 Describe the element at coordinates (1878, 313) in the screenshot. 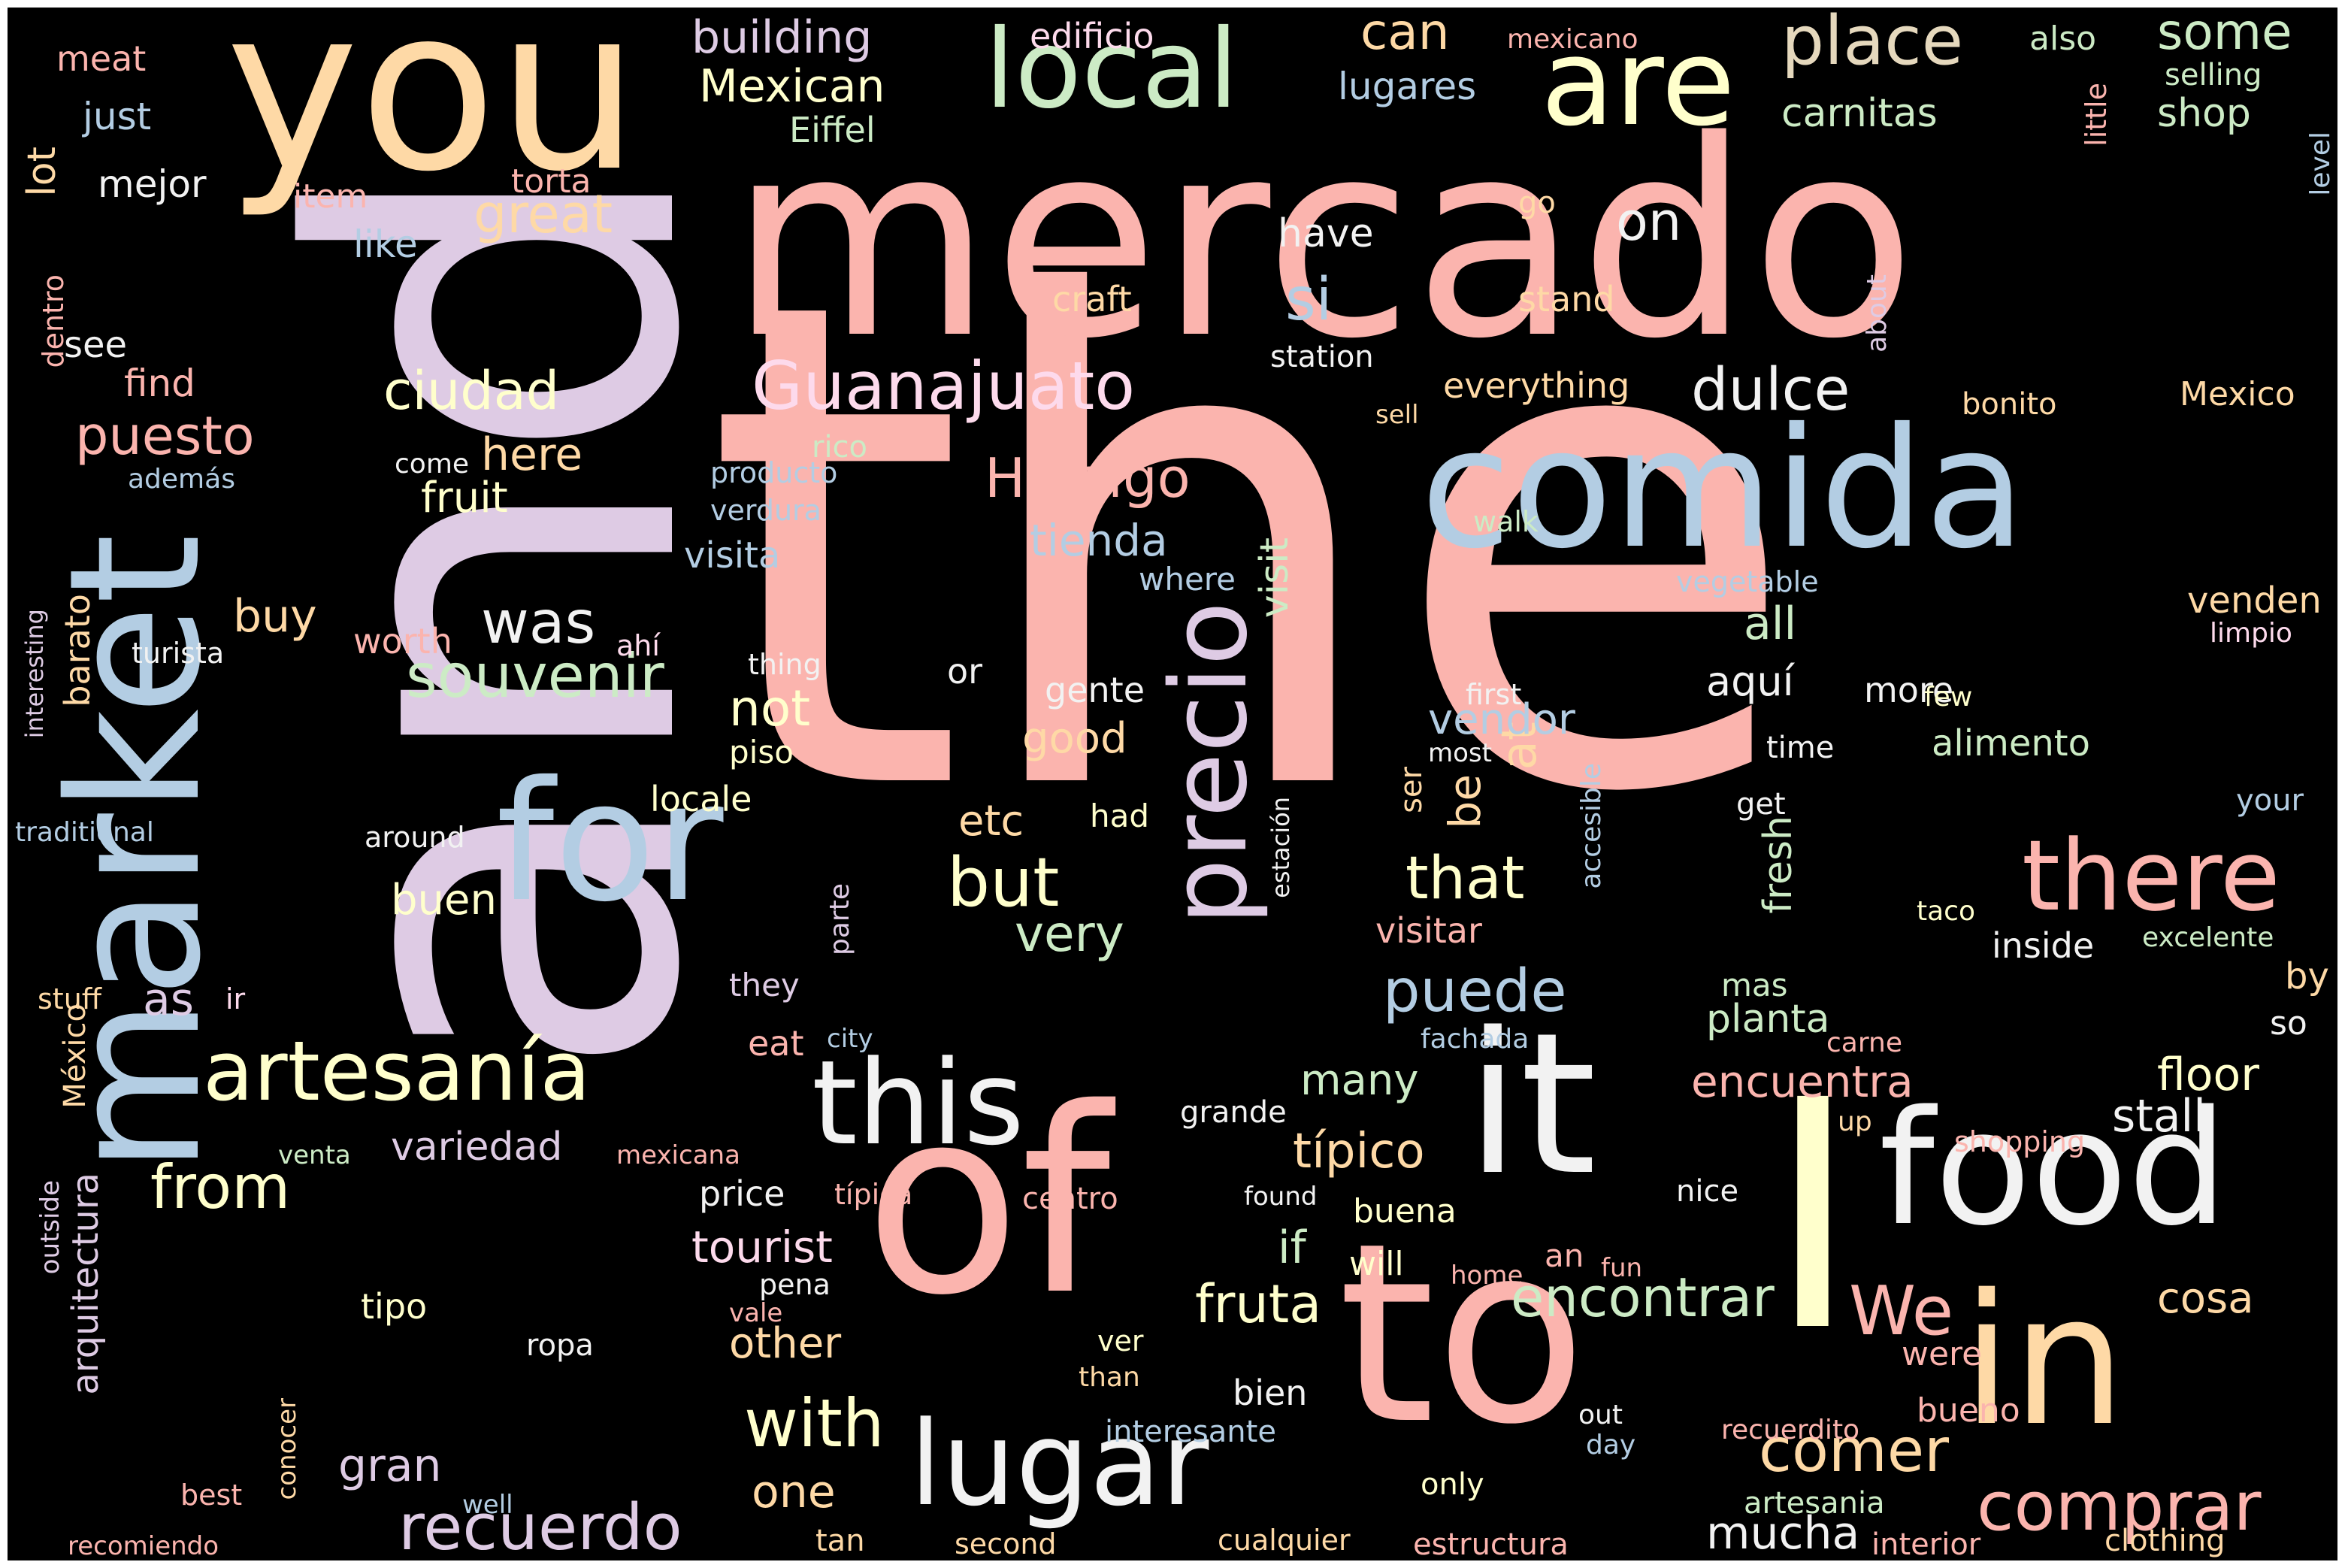

I see `word: about` at that location.